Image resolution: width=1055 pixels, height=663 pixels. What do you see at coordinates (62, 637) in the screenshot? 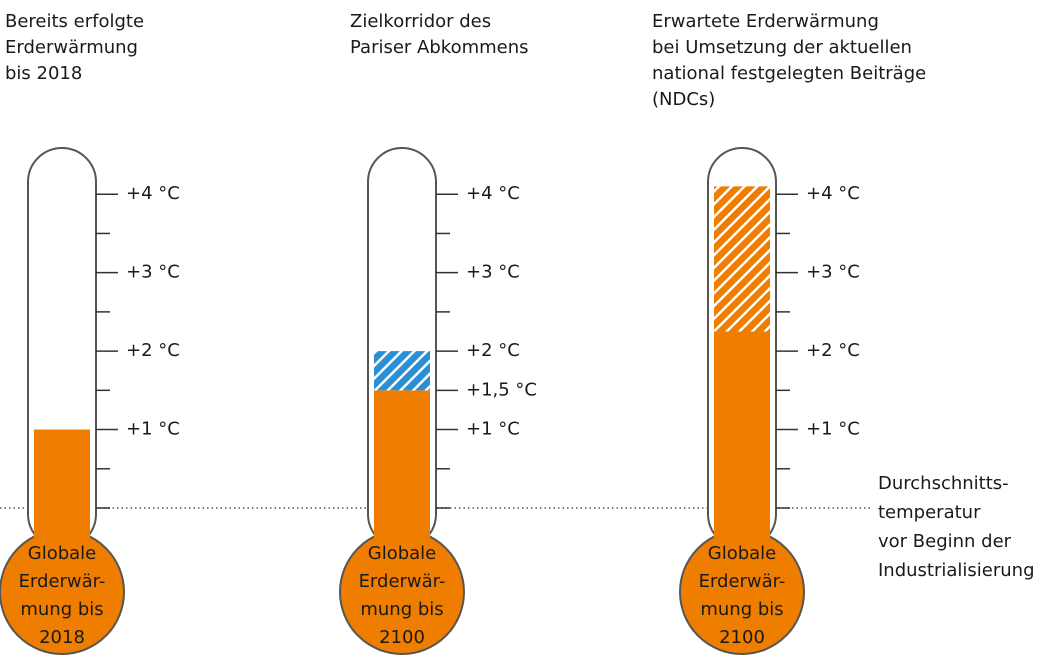
I see `bulb-label: 2018` at bounding box center [62, 637].